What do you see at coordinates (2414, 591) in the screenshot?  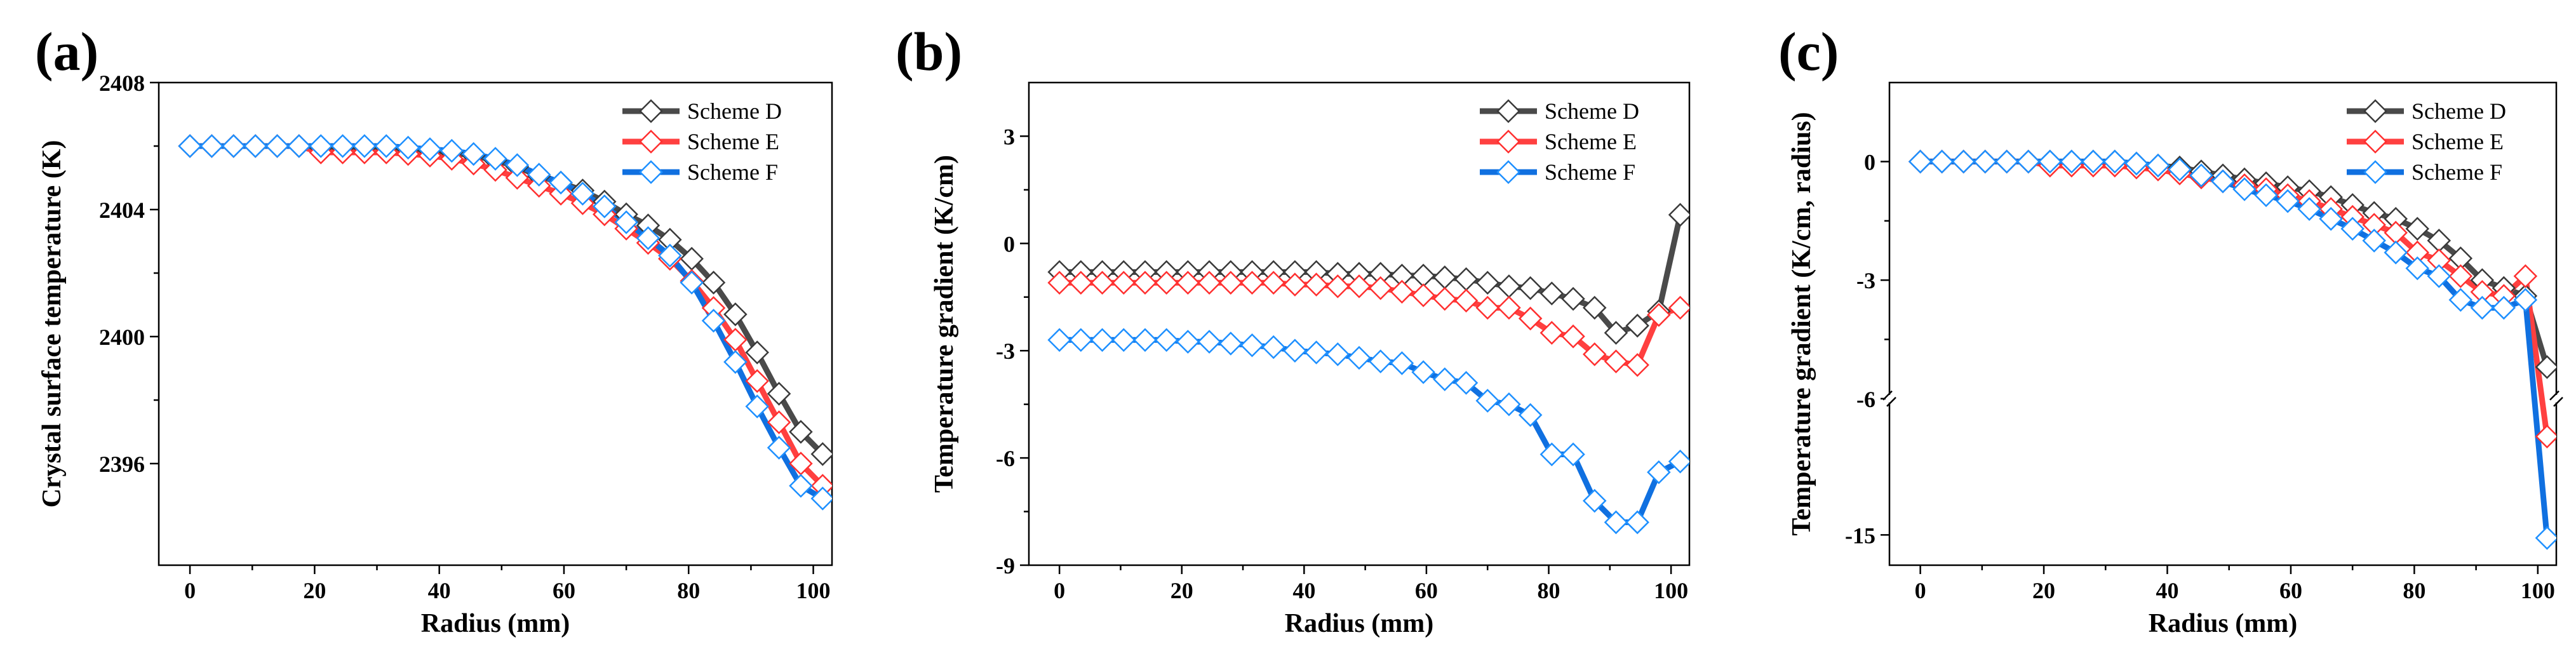 I see `x-tick-label: 80` at bounding box center [2414, 591].